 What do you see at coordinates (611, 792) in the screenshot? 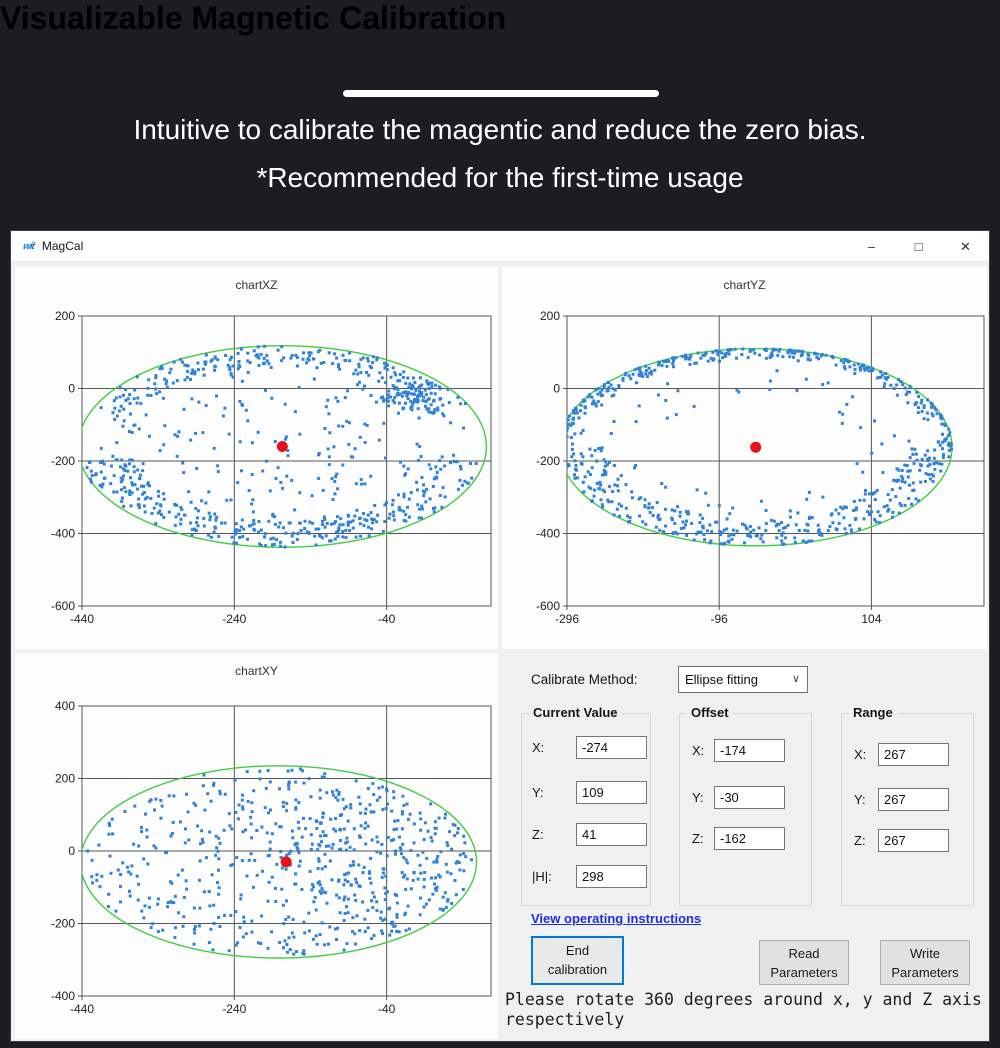
I see `current-y-field` at bounding box center [611, 792].